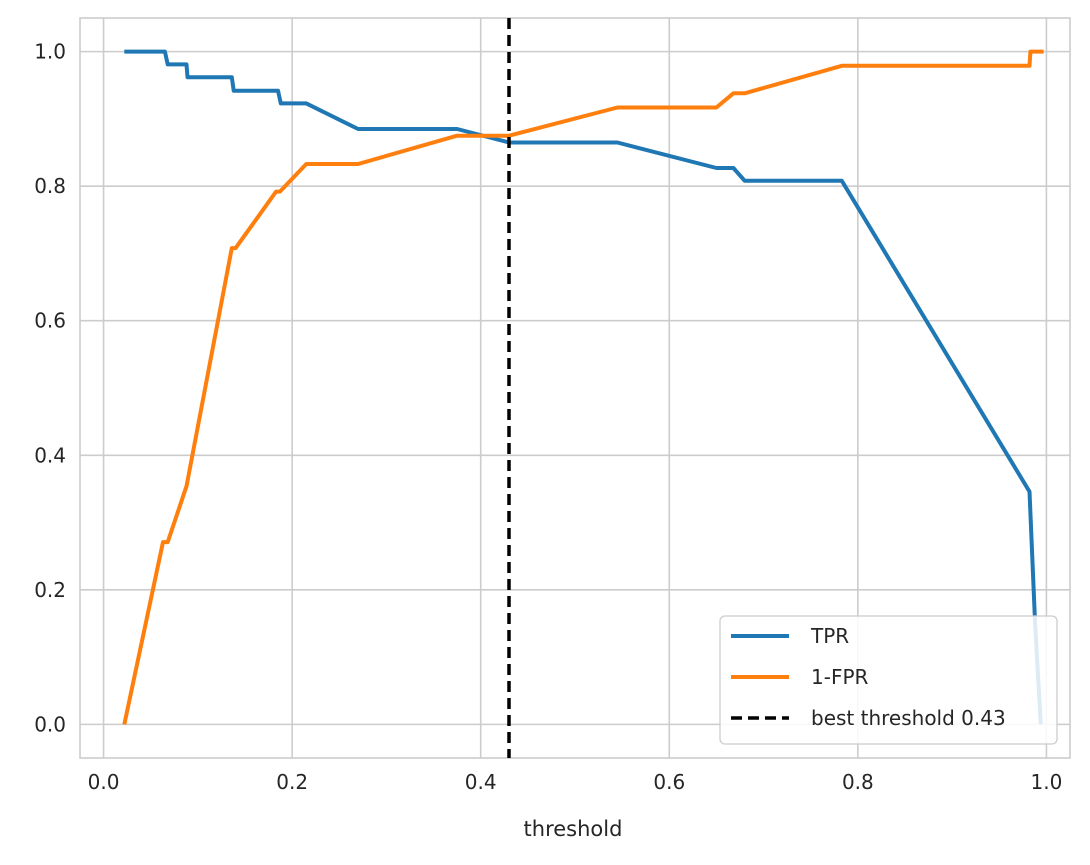  What do you see at coordinates (104, 782) in the screenshot?
I see `x-tick-label: 0.0` at bounding box center [104, 782].